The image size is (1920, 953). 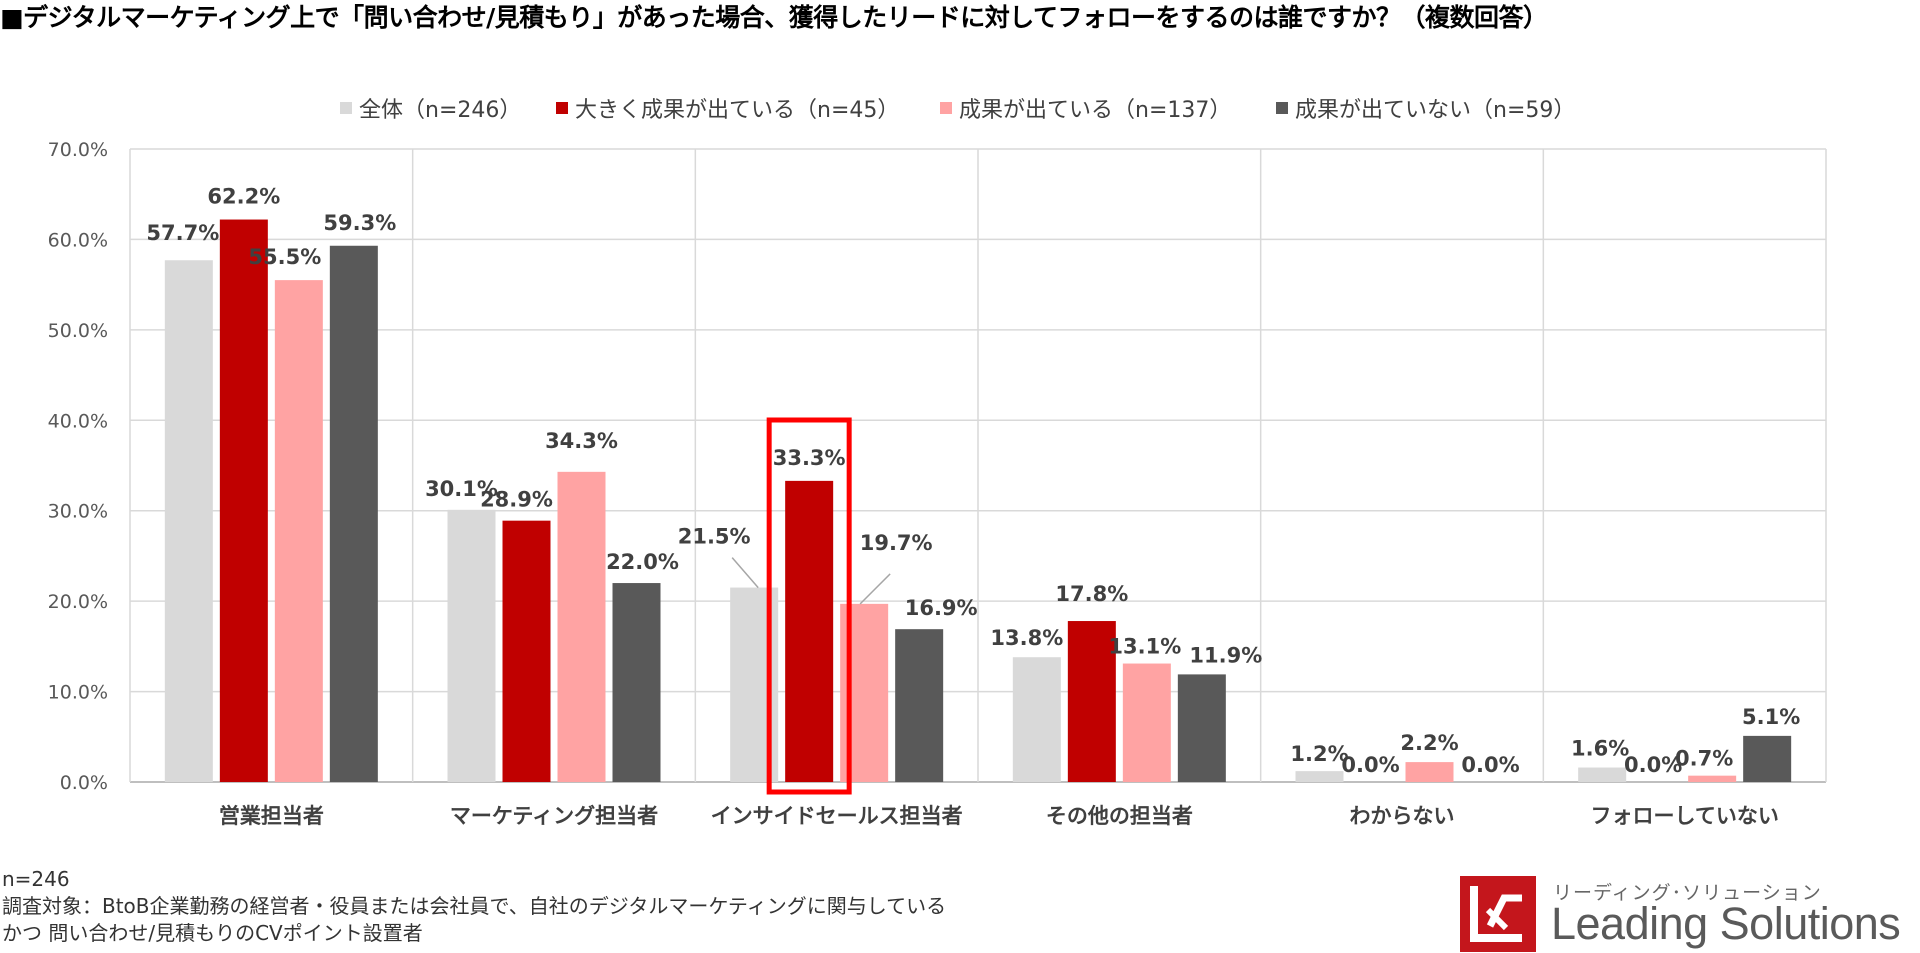 What do you see at coordinates (737, 110) in the screenshot?
I see `legend-label: 大きく成果が出ている（n=45）` at bounding box center [737, 110].